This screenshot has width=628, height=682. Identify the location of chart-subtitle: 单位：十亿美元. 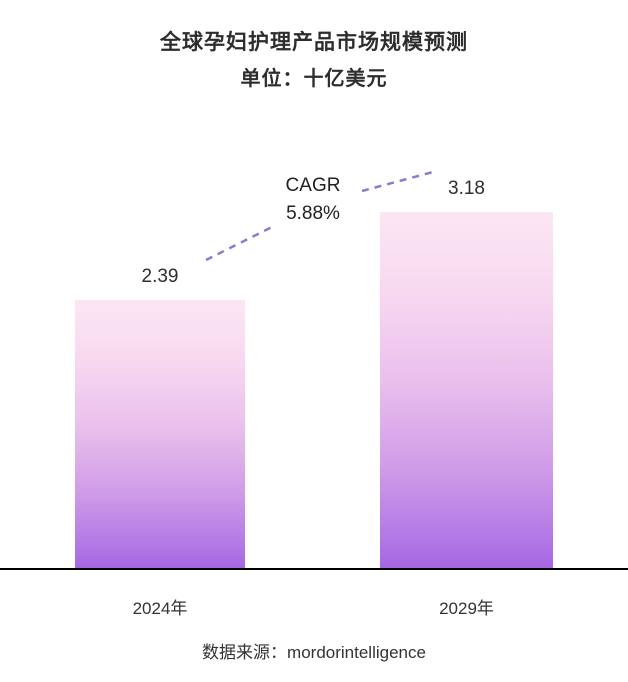
(314, 79).